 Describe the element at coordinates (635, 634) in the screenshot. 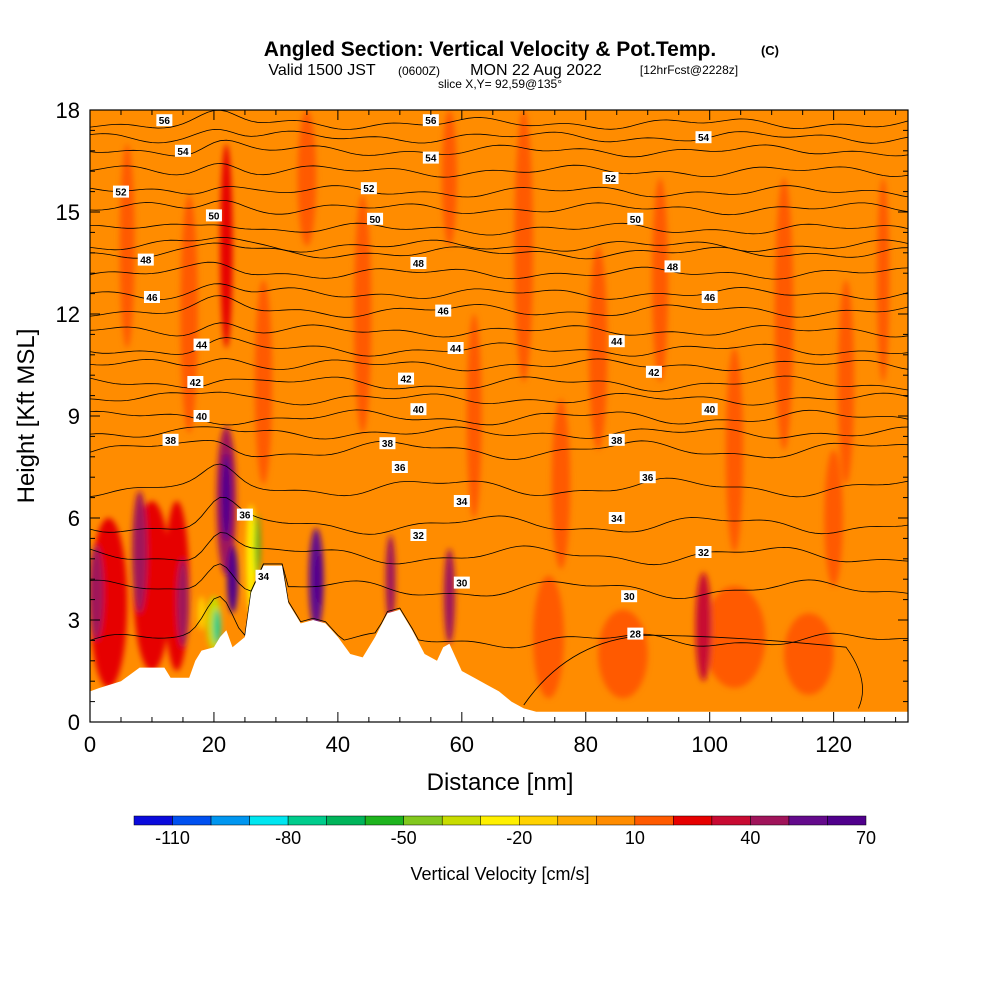

I see `contour-label: 28` at that location.